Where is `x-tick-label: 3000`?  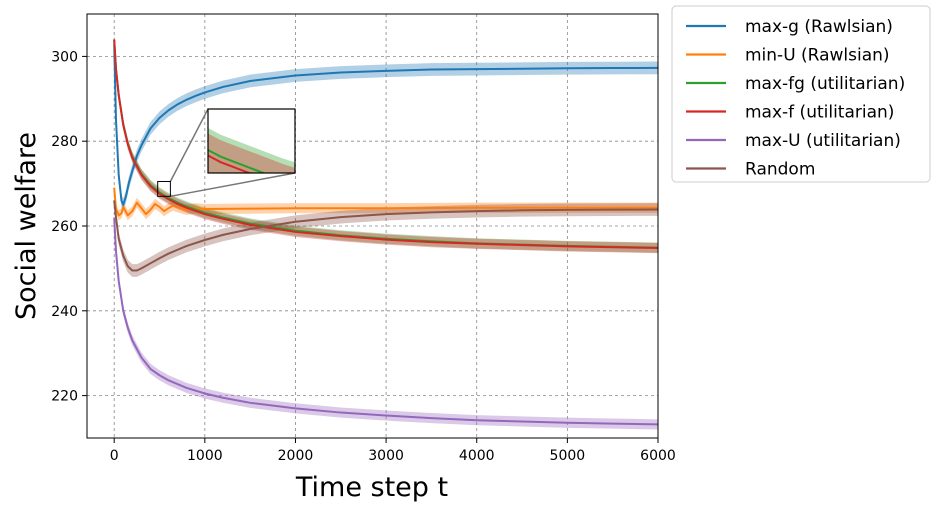 x-tick-label: 3000 is located at coordinates (386, 456).